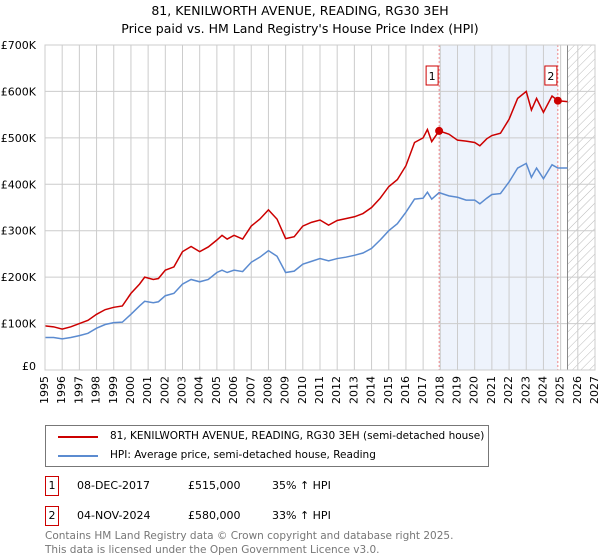 Image resolution: width=600 pixels, height=560 pixels. What do you see at coordinates (114, 515) in the screenshot?
I see `sale-date: 04-NOV-2024` at bounding box center [114, 515].